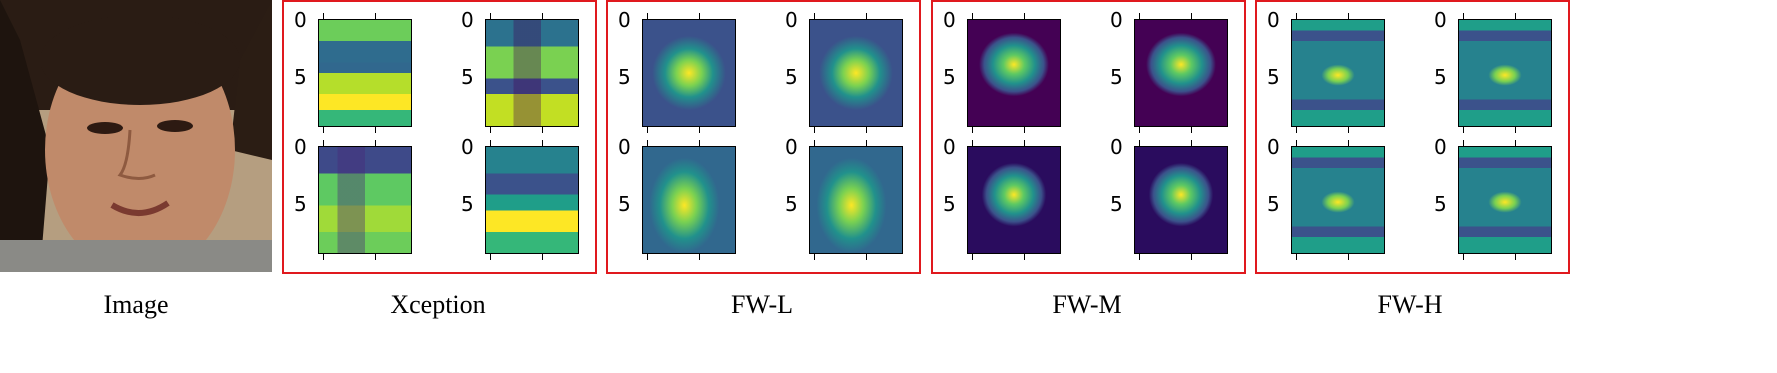 This screenshot has width=1777, height=373. What do you see at coordinates (438, 304) in the screenshot?
I see `caption: Xception` at bounding box center [438, 304].